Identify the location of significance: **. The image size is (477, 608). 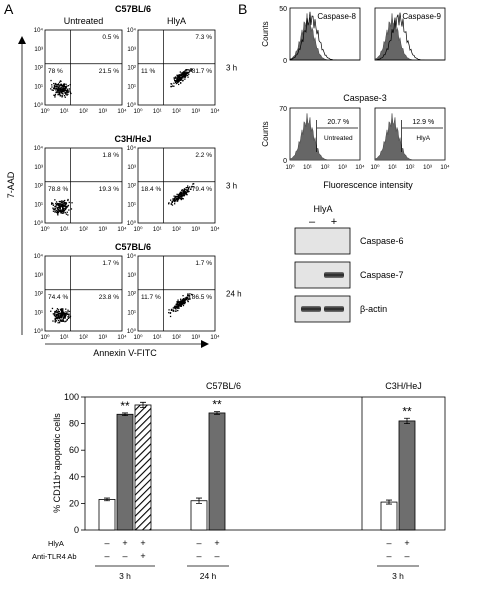
(125, 406).